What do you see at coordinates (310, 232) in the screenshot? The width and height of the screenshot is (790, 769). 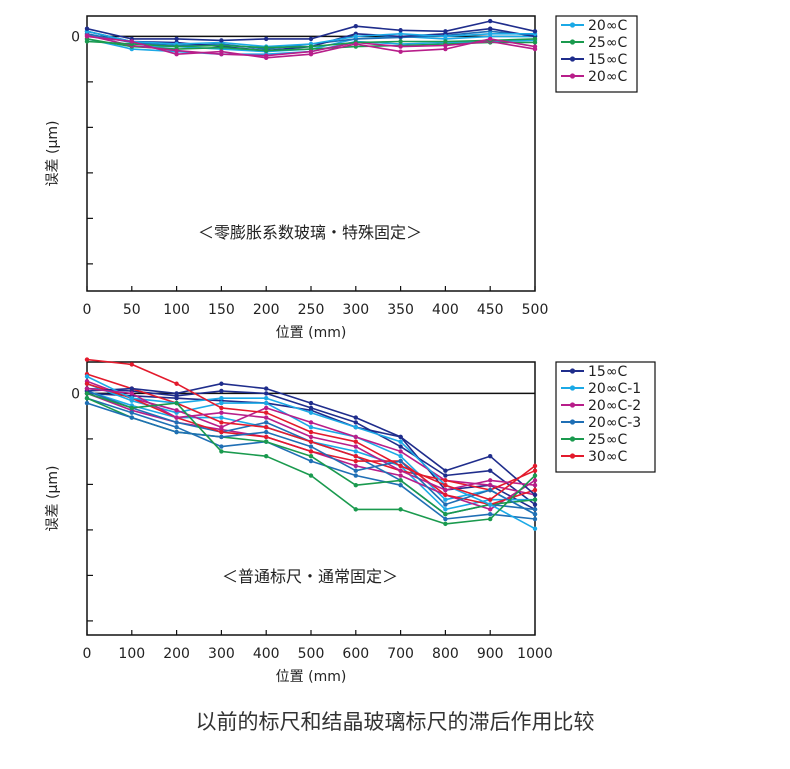 I see `chart-annotation: ＜零膨胀系数玻璃・特殊固定＞` at bounding box center [310, 232].